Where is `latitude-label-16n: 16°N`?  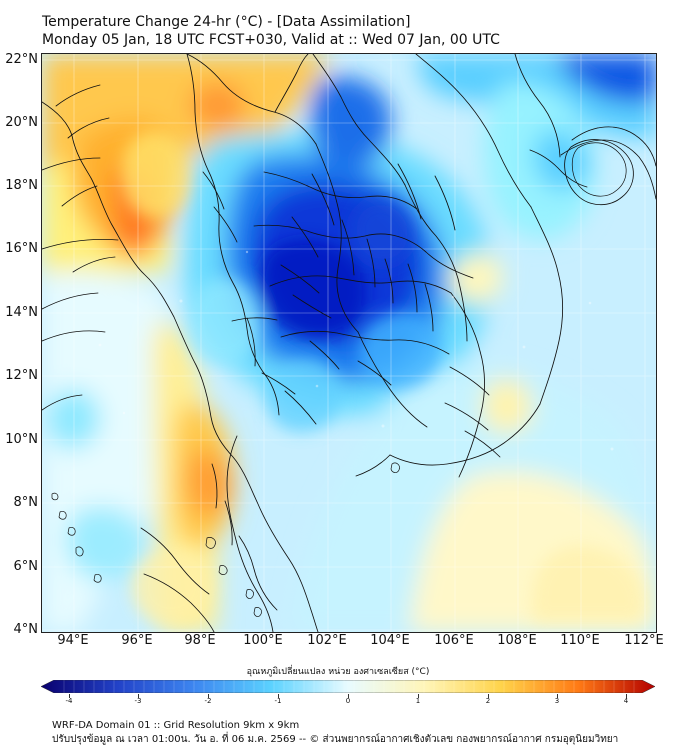
latitude-label-16n: 16°N is located at coordinates (21, 248).